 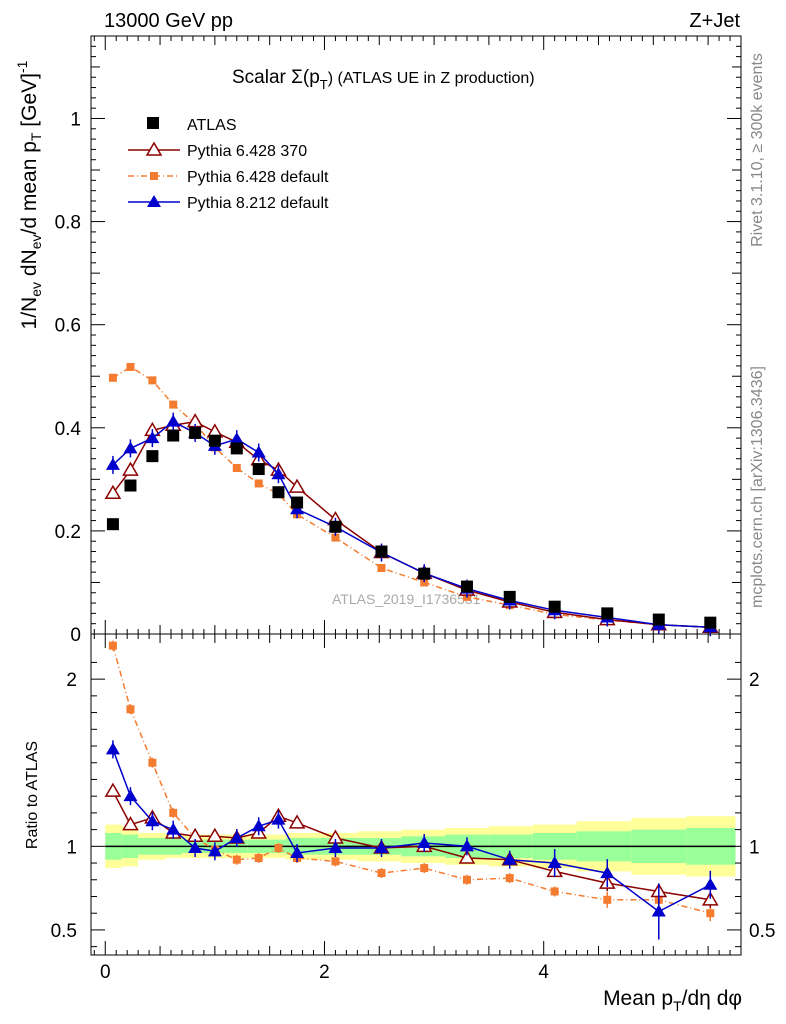 I want to click on xlabel-sub: T, so click(x=677, y=1006).